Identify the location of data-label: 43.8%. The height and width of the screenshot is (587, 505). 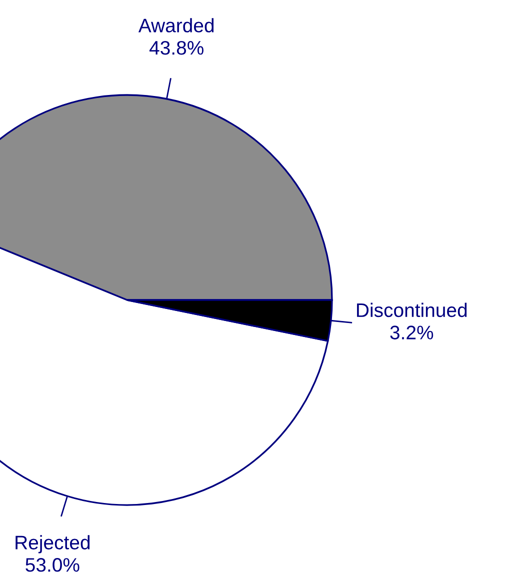
(176, 47).